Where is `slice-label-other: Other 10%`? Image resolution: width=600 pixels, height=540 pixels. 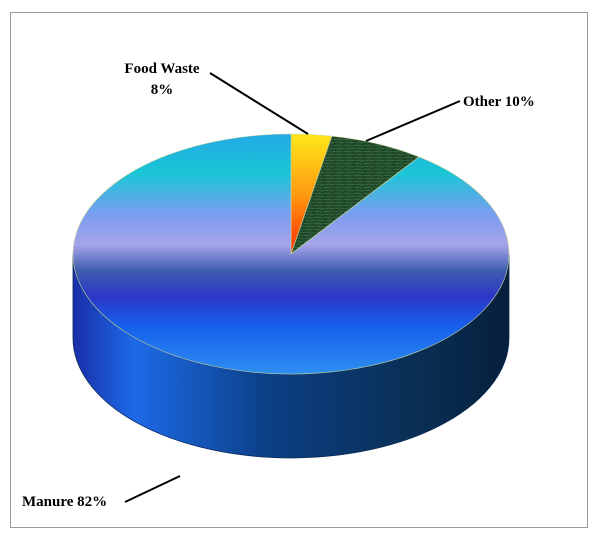 slice-label-other: Other 10% is located at coordinates (499, 102).